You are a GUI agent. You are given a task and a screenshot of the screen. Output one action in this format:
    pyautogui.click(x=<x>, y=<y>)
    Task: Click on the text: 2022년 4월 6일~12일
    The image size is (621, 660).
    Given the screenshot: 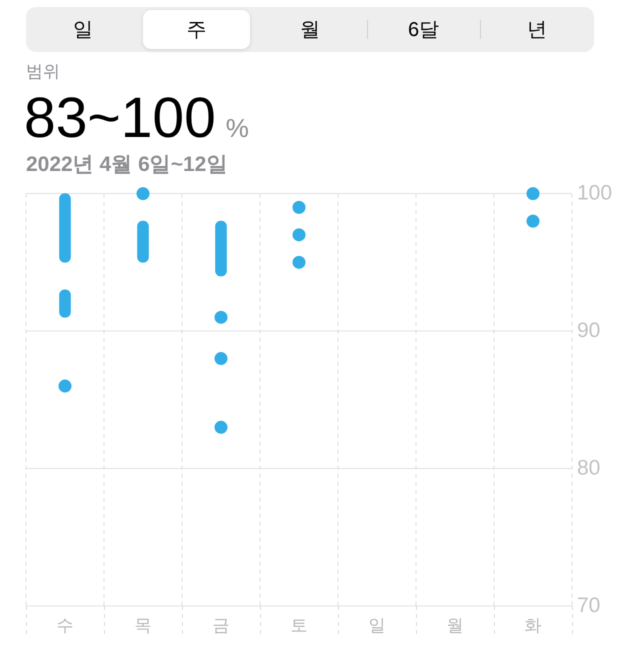 What is the action you would take?
    pyautogui.click(x=127, y=164)
    